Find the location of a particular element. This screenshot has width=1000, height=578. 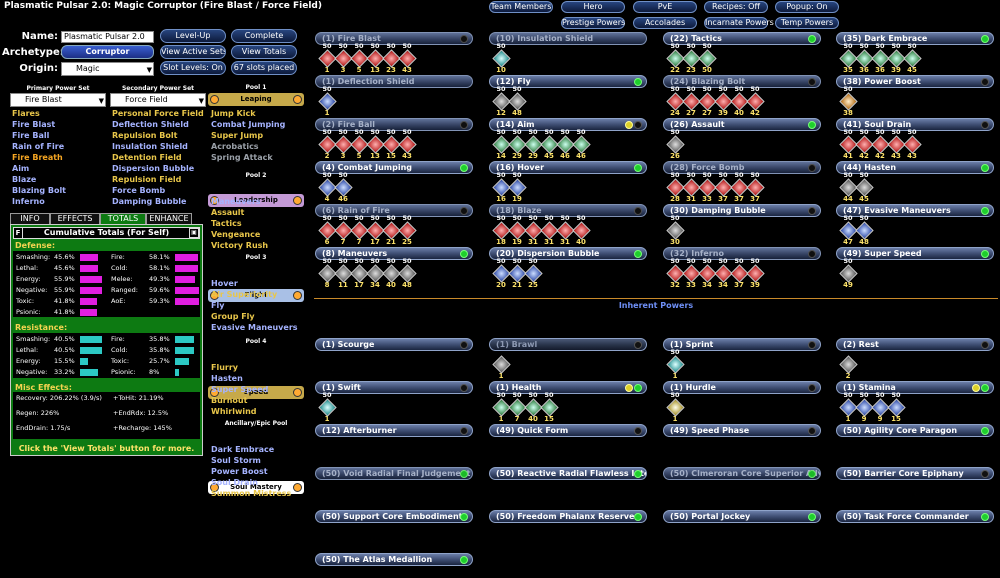

pool-power-item: Jump Kick is located at coordinates (233, 113).